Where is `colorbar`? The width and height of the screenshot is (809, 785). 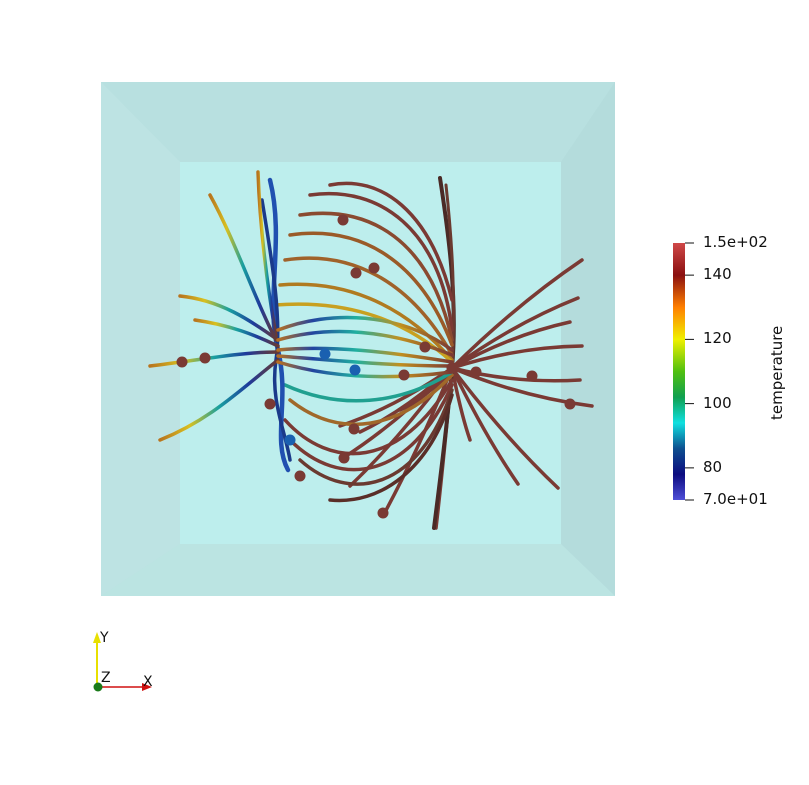 colorbar is located at coordinates (683, 371).